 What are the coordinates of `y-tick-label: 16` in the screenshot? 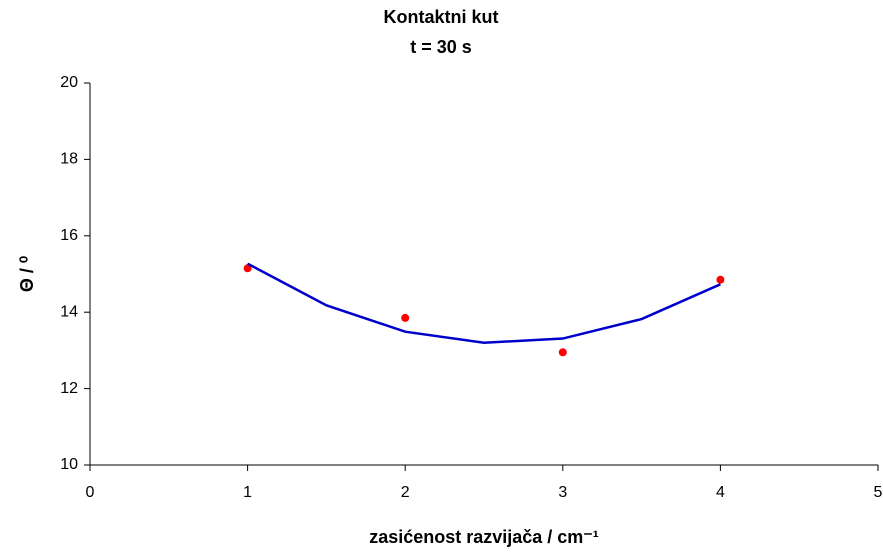 It's located at (69, 235).